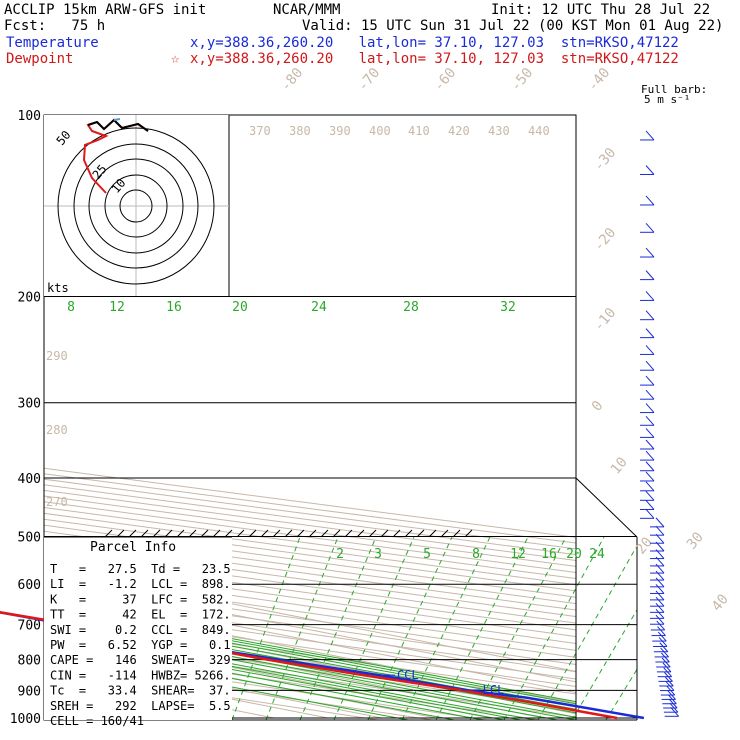  Describe the element at coordinates (598, 406) in the screenshot. I see `isotherm-label: 0` at that location.